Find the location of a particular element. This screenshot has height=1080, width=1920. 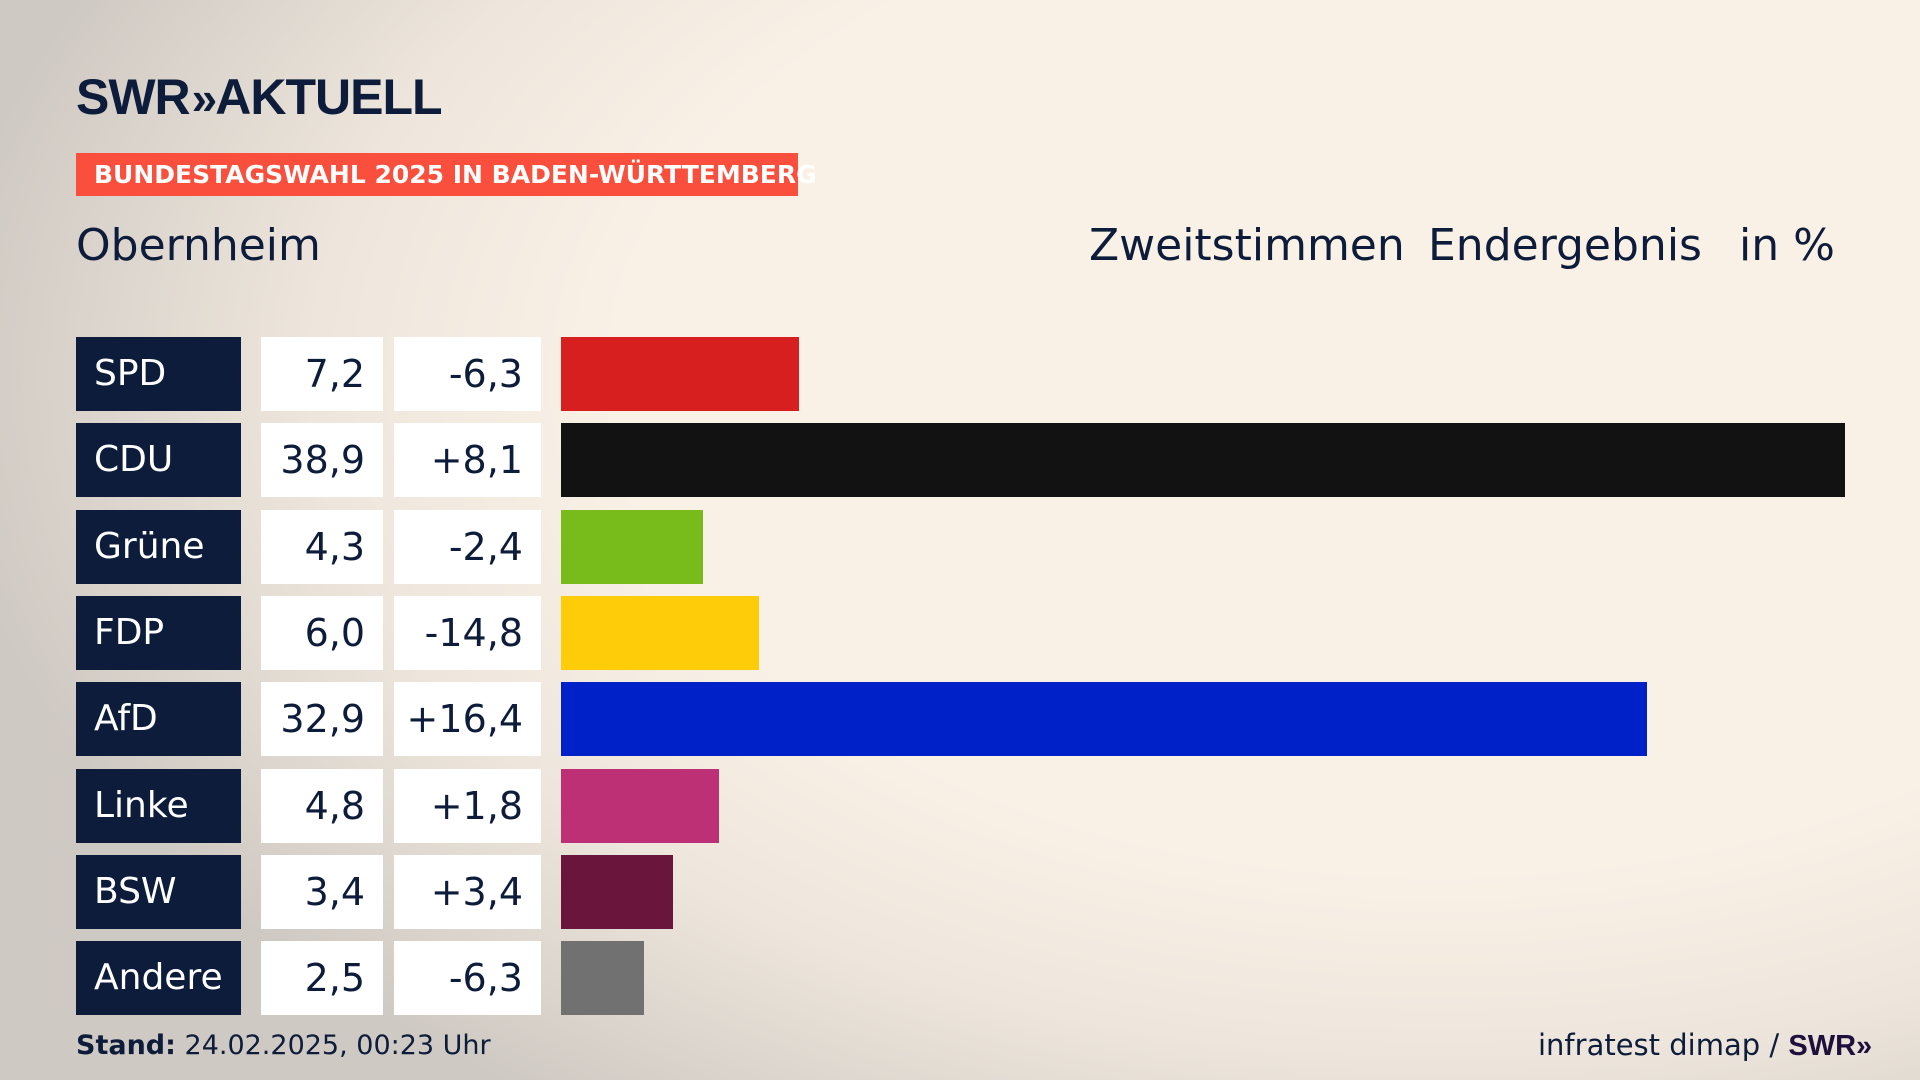

stand-label: Stand: is located at coordinates (126, 1045).